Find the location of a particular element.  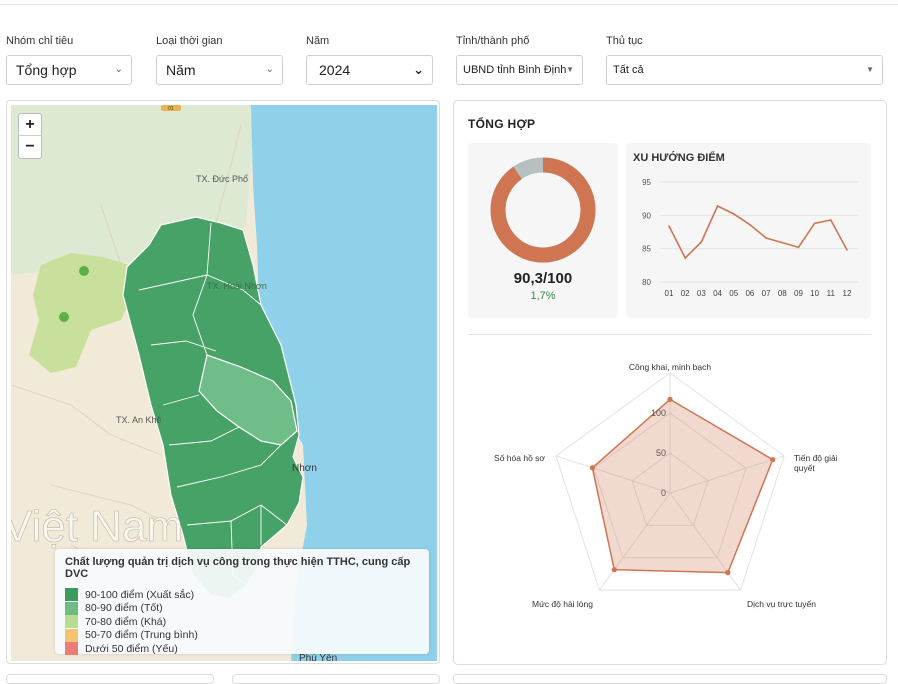

region-binh-dinh is located at coordinates (213, 408).